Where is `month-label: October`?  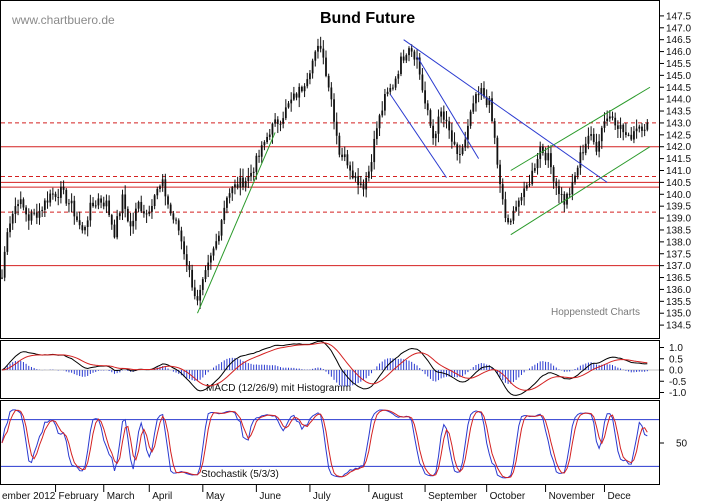 month-label: October is located at coordinates (508, 496).